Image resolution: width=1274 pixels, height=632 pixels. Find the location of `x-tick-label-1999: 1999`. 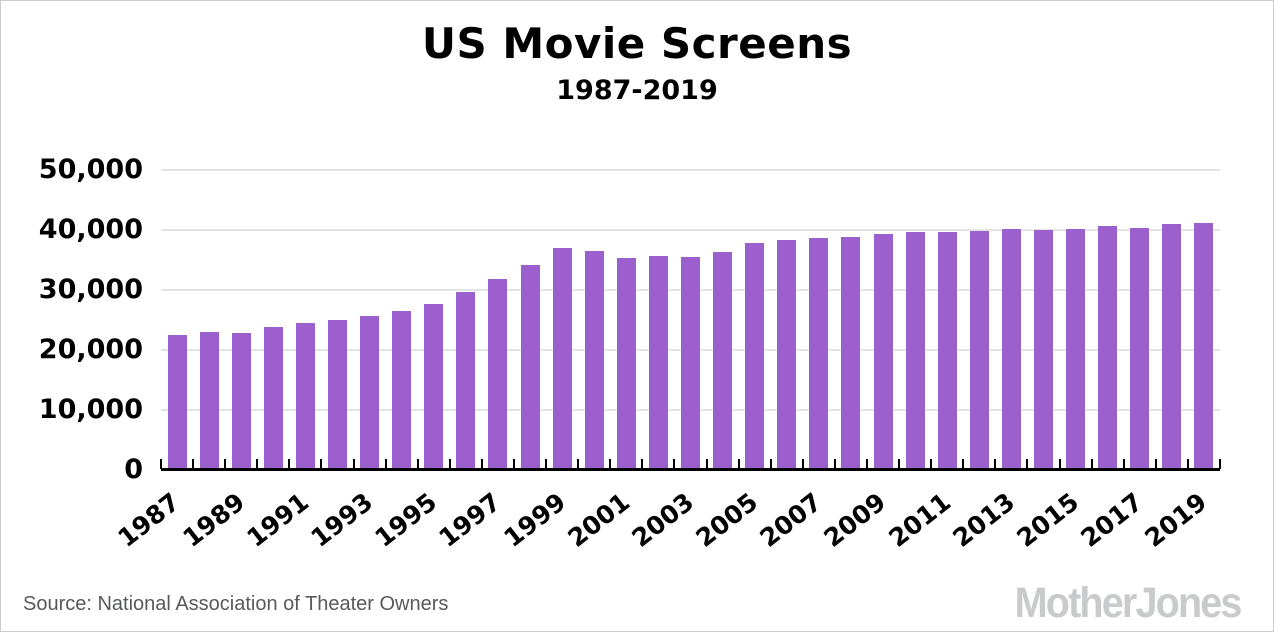

x-tick-label-1999: 1999 is located at coordinates (534, 520).